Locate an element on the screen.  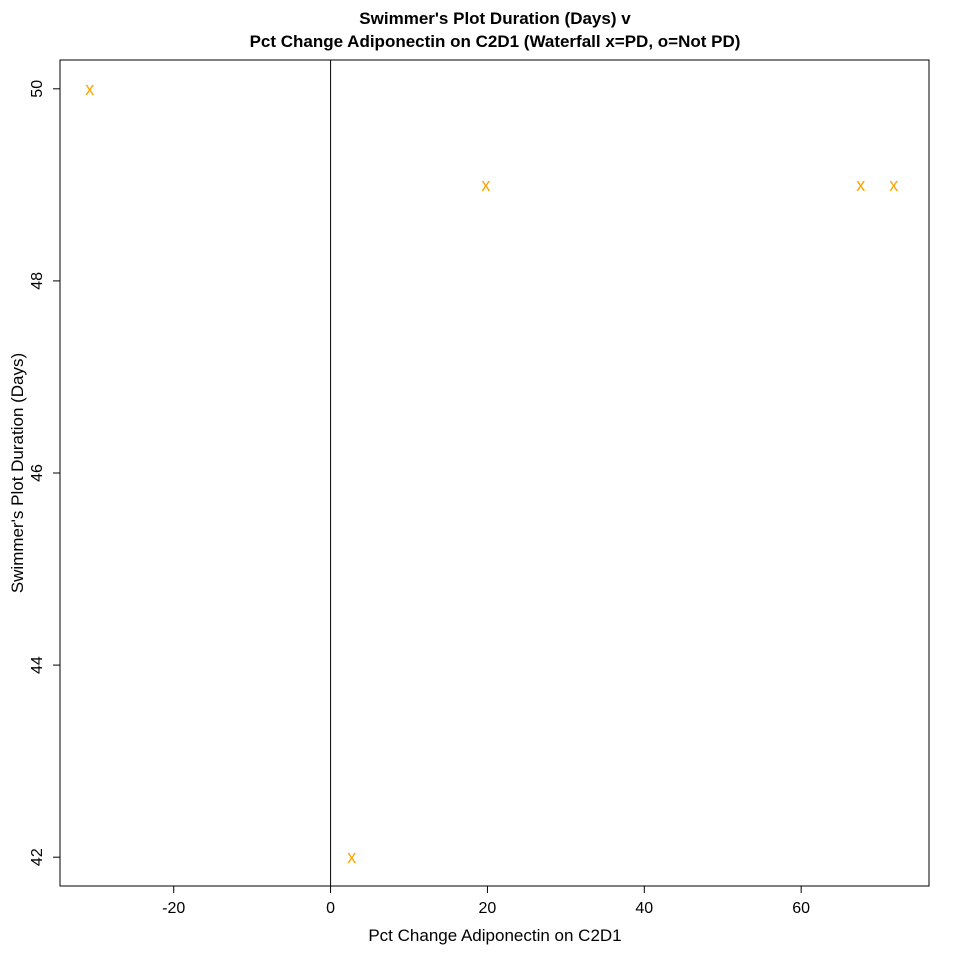
y-axis-label: Swimmer's Plot Duration (Days) is located at coordinates (17, 473).